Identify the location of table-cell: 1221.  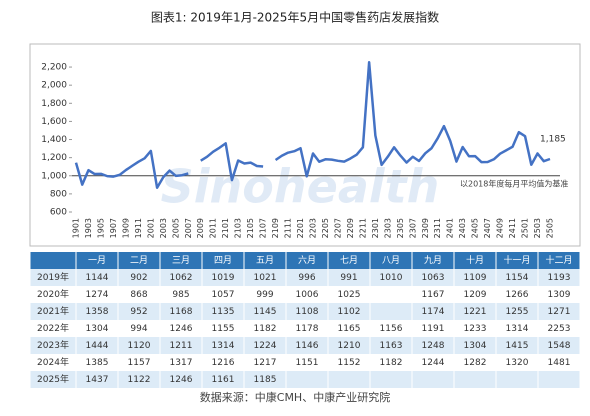
(475, 312).